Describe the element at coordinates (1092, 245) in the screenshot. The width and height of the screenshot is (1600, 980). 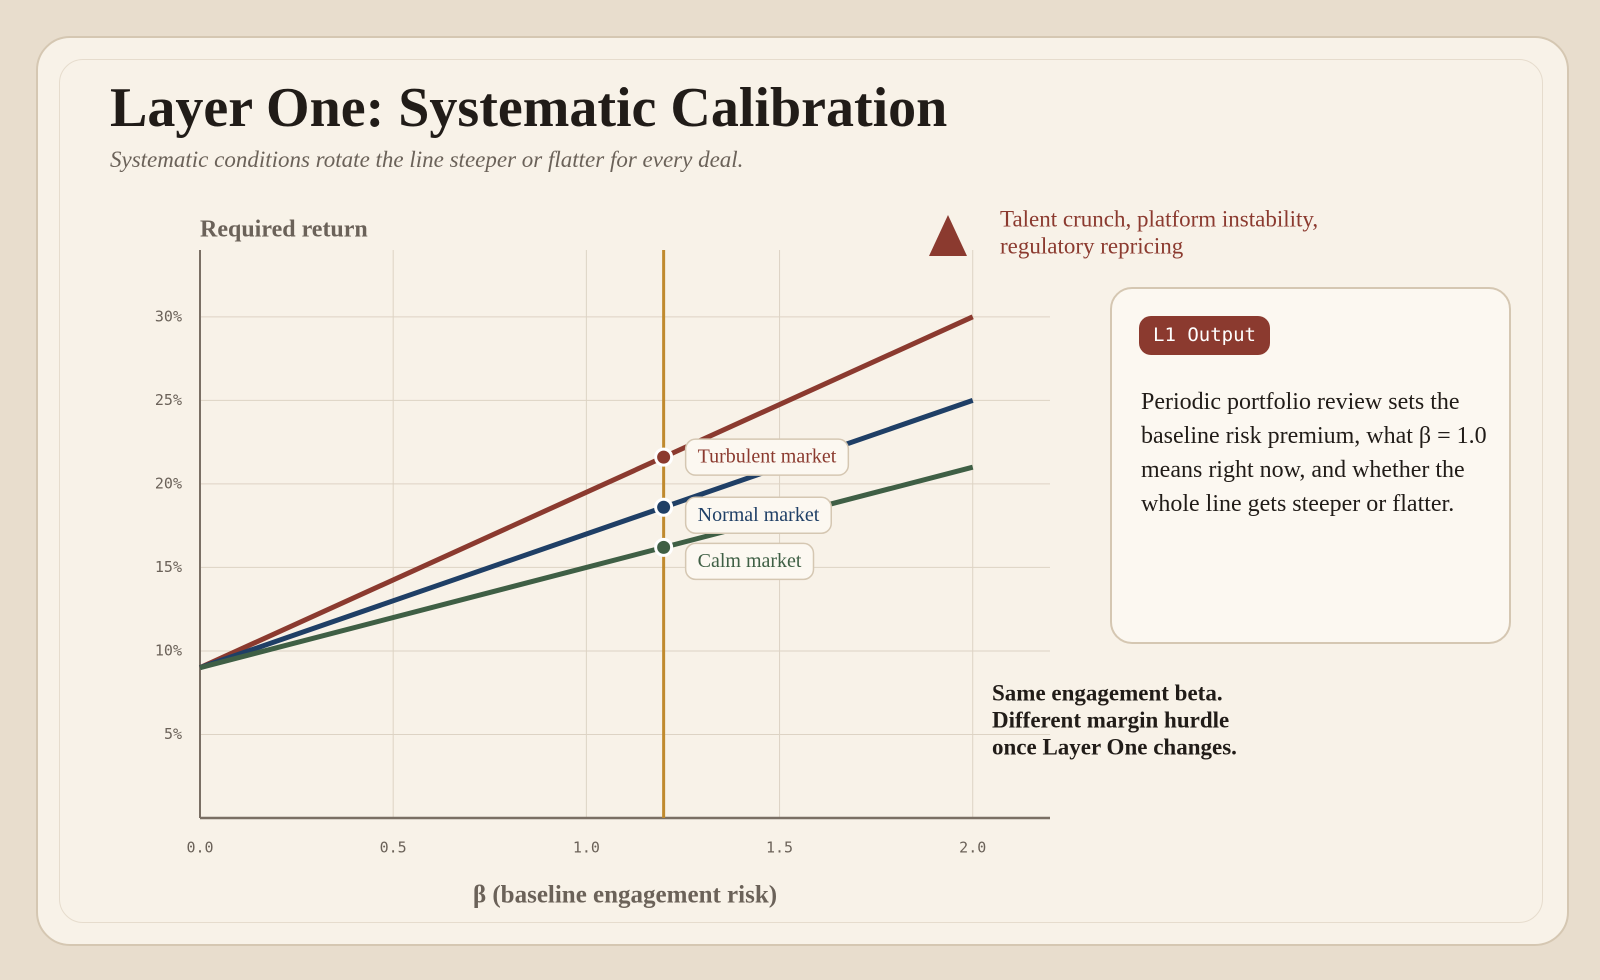
I see `annotation: regulatory repricing` at that location.